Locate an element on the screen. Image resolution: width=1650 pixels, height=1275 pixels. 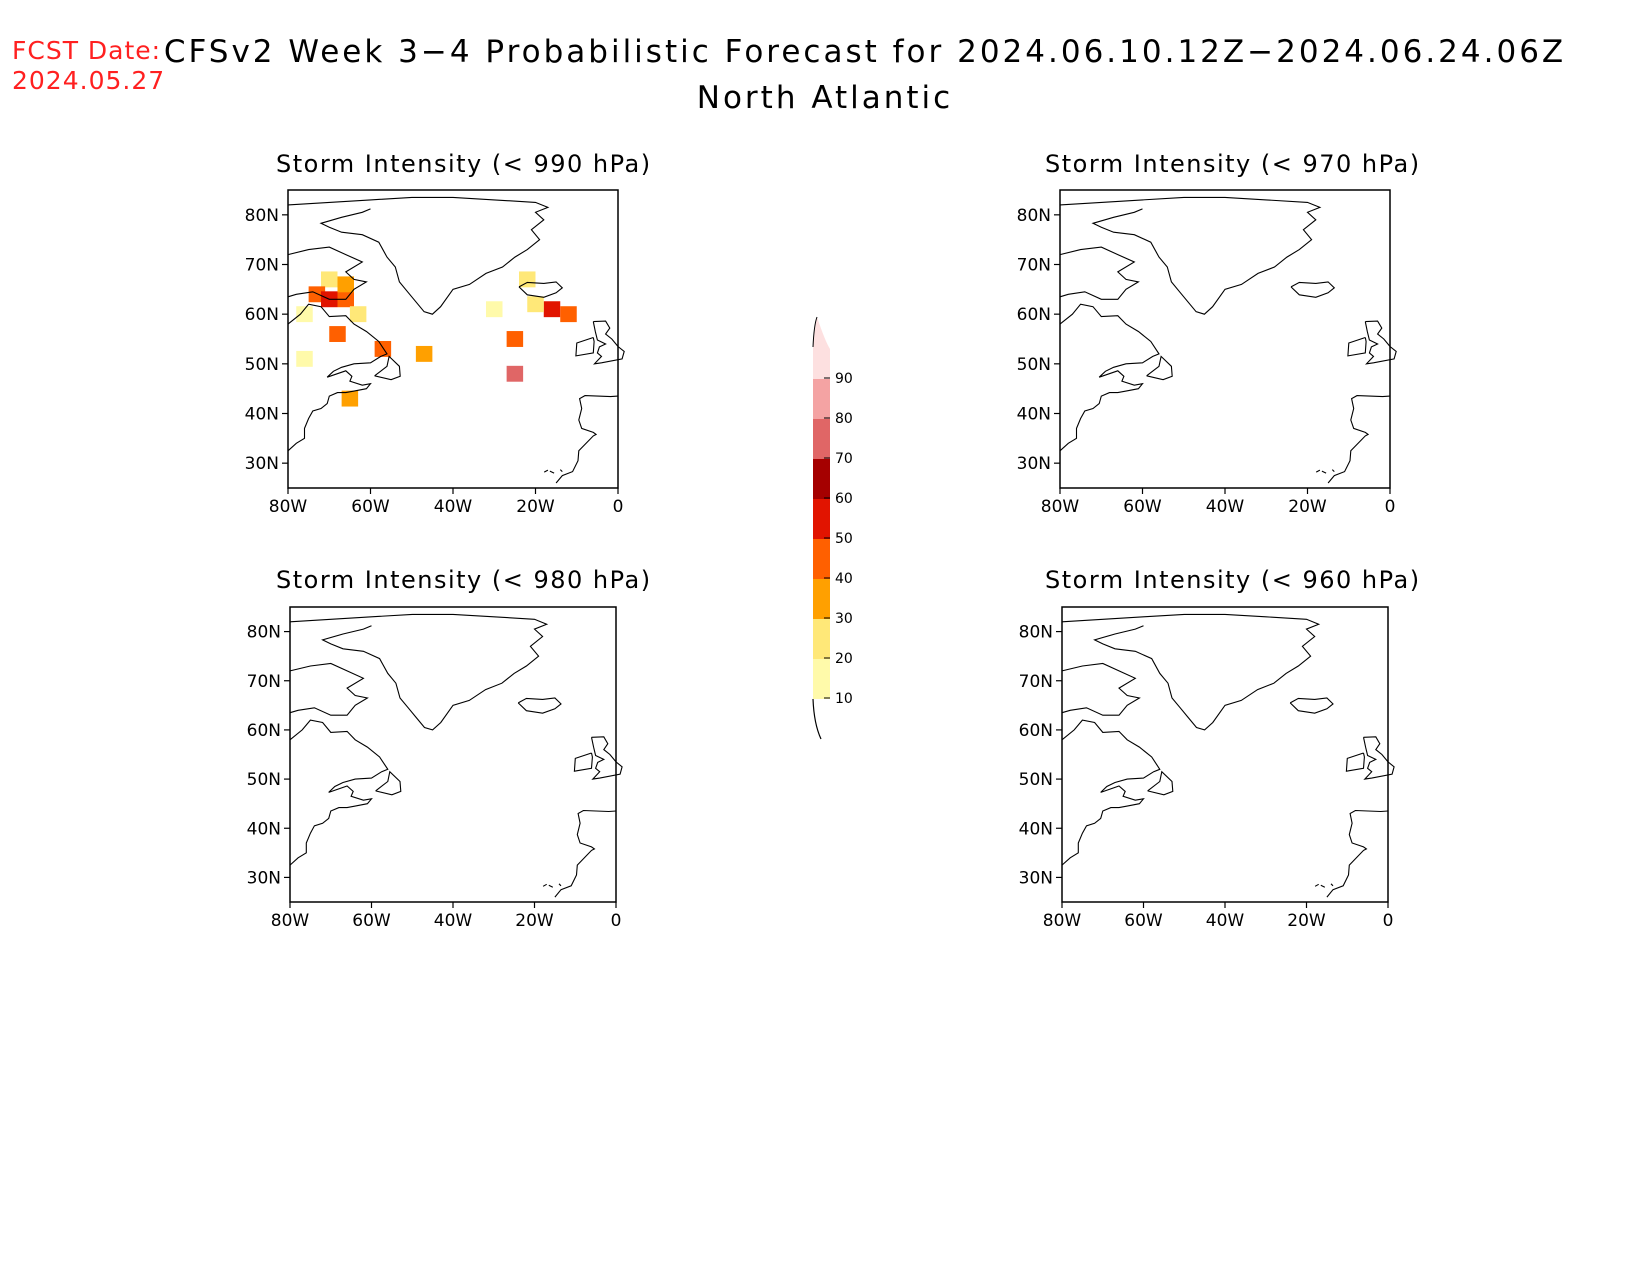
colorbar-label: 10 is located at coordinates (844, 699).